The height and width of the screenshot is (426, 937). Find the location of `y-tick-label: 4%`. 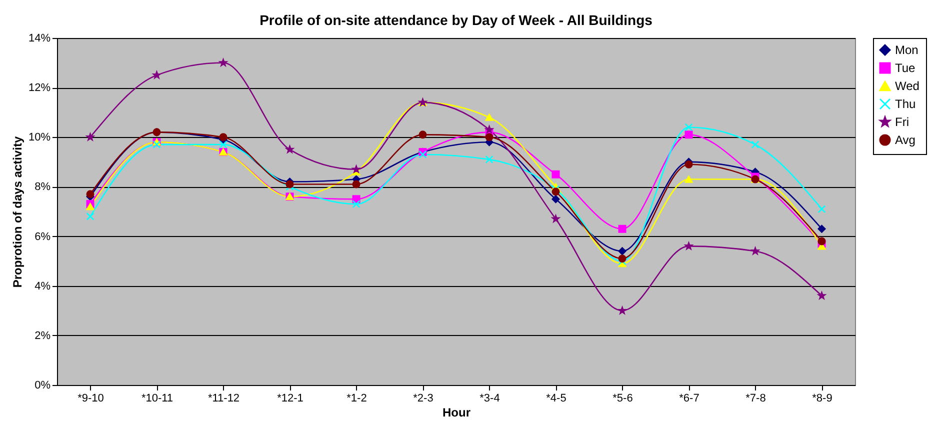

y-tick-label: 4% is located at coordinates (42, 286).